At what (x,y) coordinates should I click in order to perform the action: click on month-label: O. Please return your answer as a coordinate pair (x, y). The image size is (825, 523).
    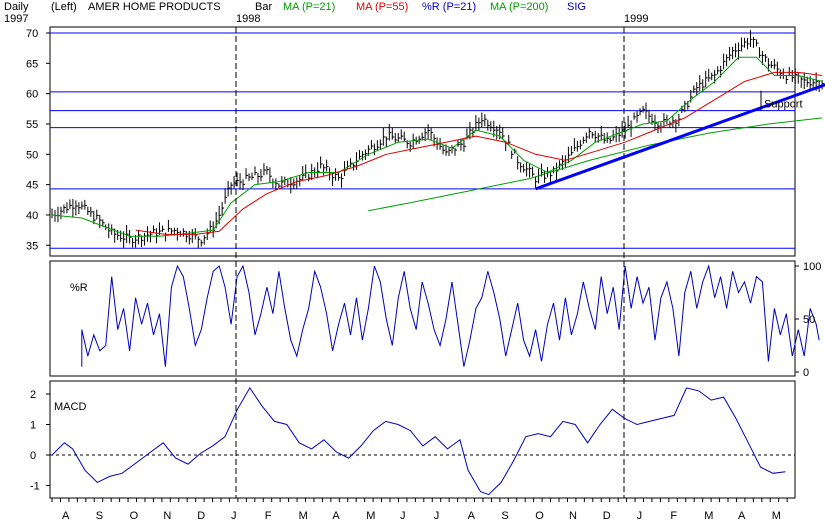
    Looking at the image, I should click on (134, 516).